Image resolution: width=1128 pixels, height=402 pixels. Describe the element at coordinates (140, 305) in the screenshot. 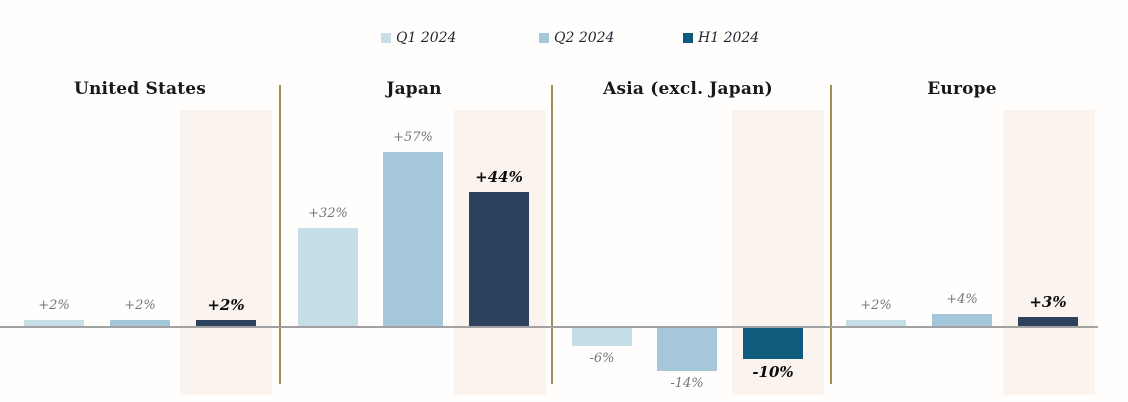

I see `bar-label-q2-2024-united-states: +2%` at that location.